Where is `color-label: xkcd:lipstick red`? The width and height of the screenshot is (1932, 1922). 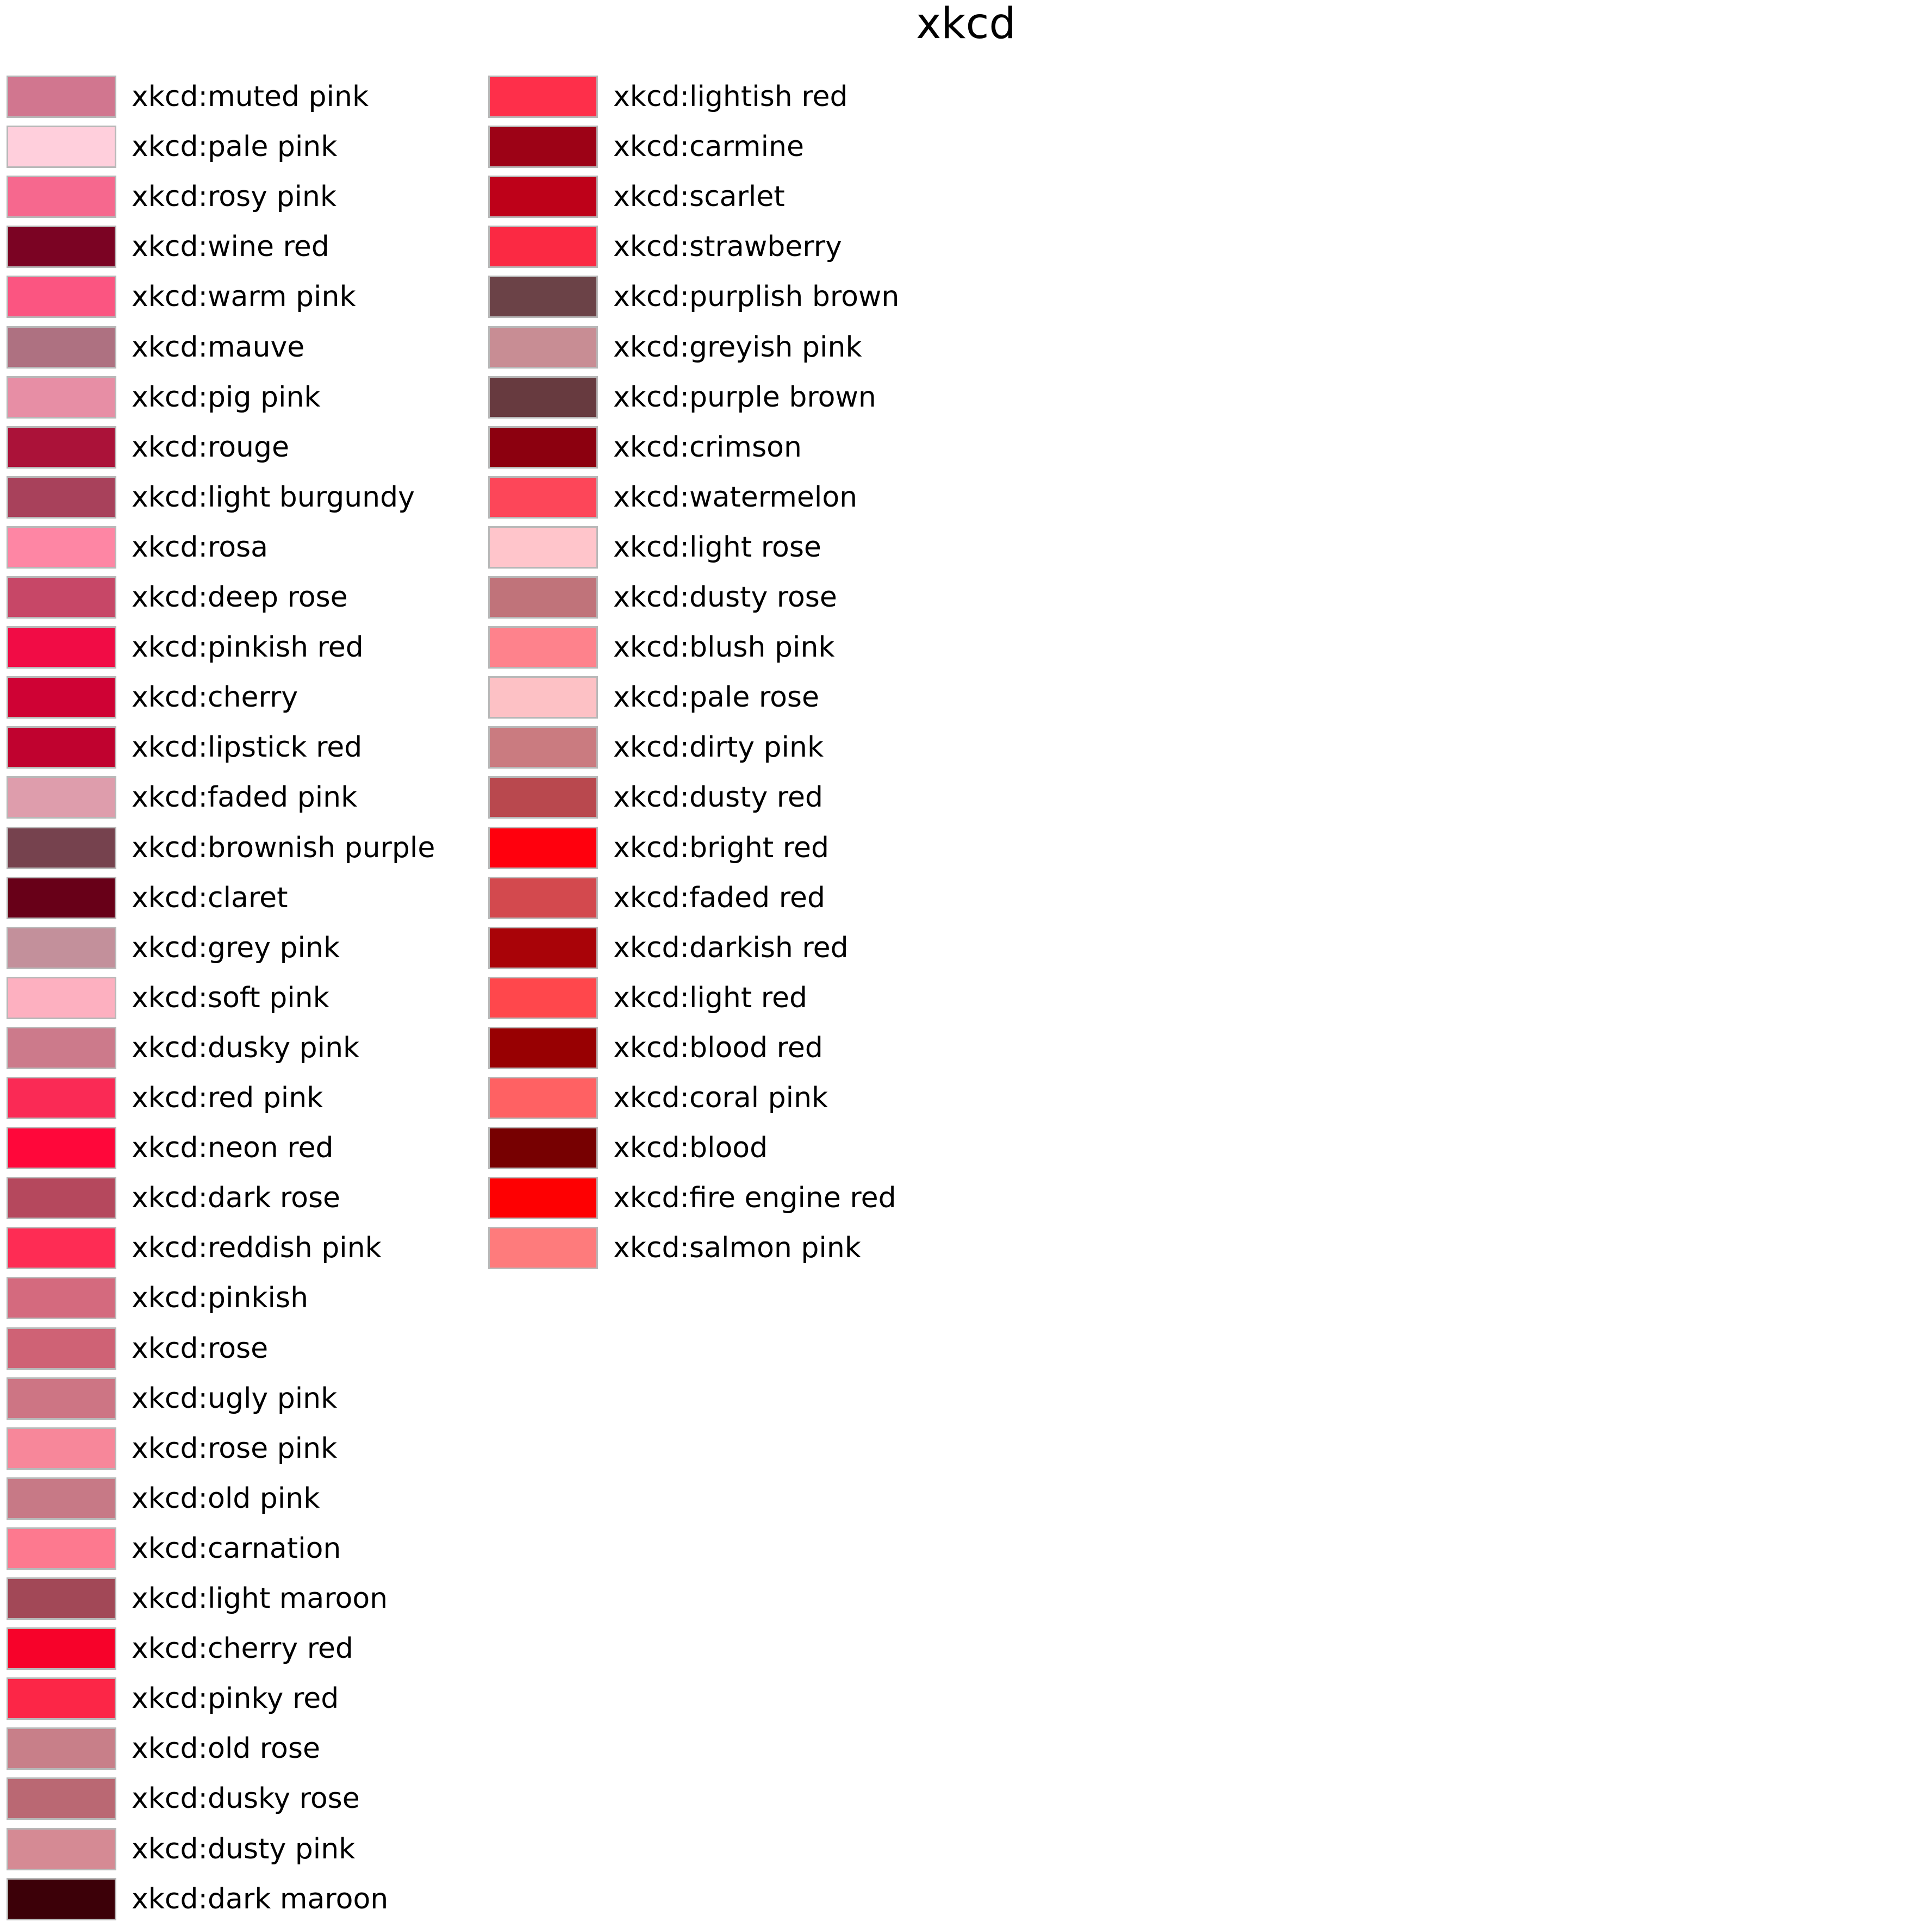
color-label: xkcd:lipstick red is located at coordinates (248, 747).